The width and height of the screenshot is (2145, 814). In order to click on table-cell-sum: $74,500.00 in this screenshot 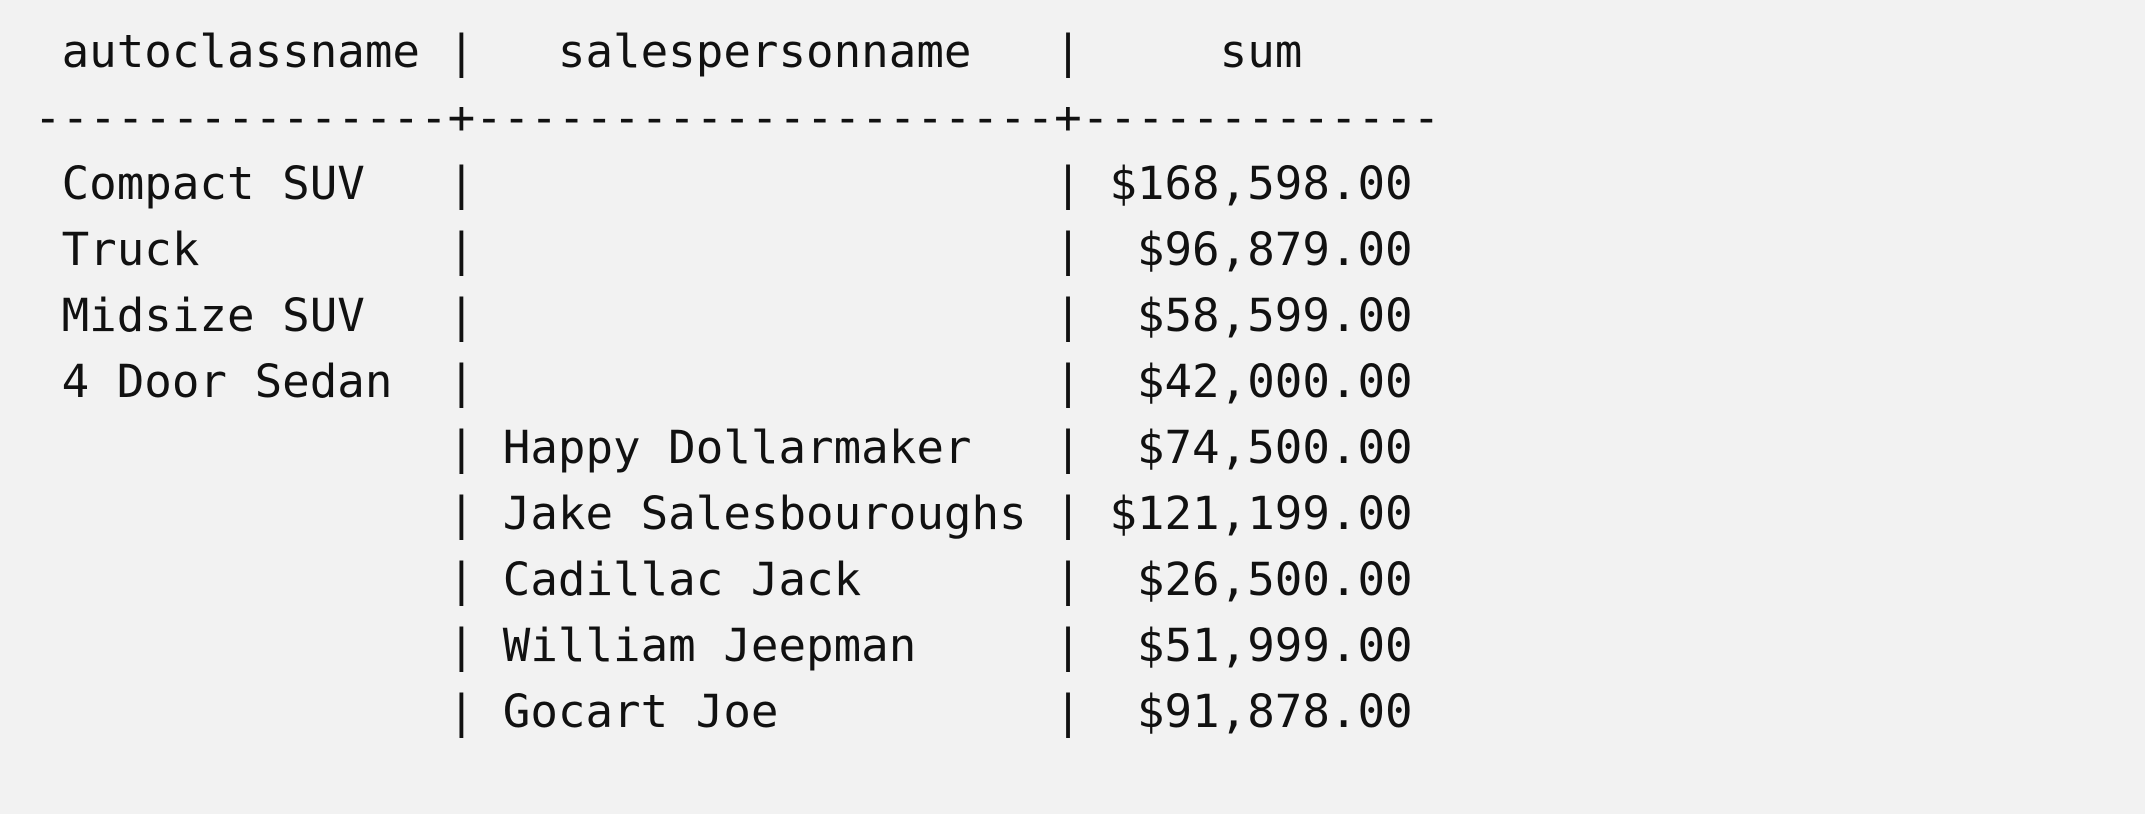, I will do `click(1247, 447)`.